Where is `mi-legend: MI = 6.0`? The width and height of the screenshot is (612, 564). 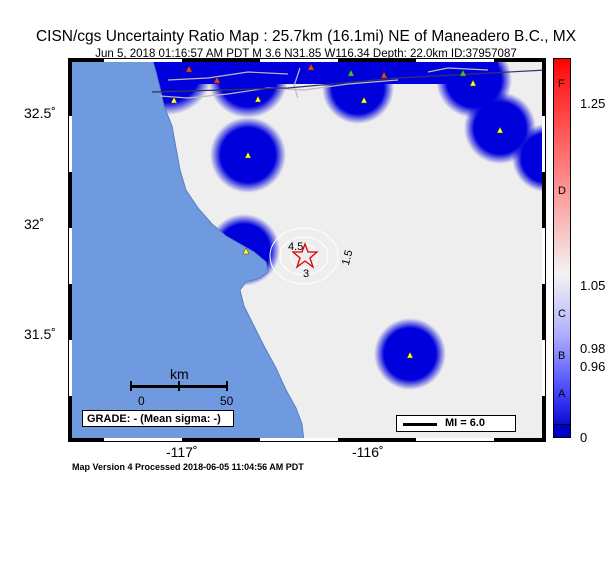 mi-legend: MI = 6.0 is located at coordinates (456, 423).